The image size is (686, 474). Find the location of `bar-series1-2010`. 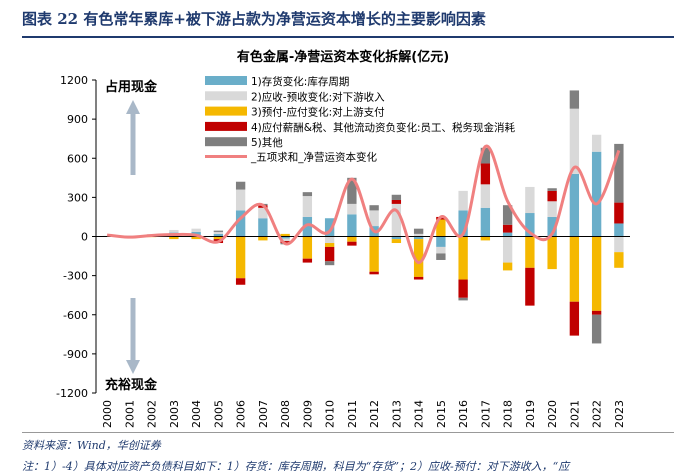

bar-series1-2010 is located at coordinates (329, 227).